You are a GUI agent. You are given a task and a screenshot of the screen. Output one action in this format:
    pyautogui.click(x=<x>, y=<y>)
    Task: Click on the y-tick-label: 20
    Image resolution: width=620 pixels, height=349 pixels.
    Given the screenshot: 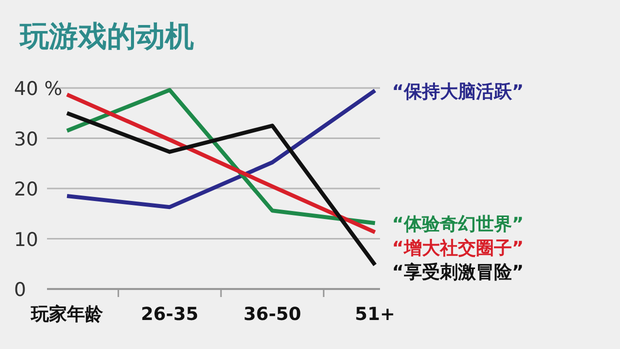 What is the action you would take?
    pyautogui.click(x=26, y=189)
    